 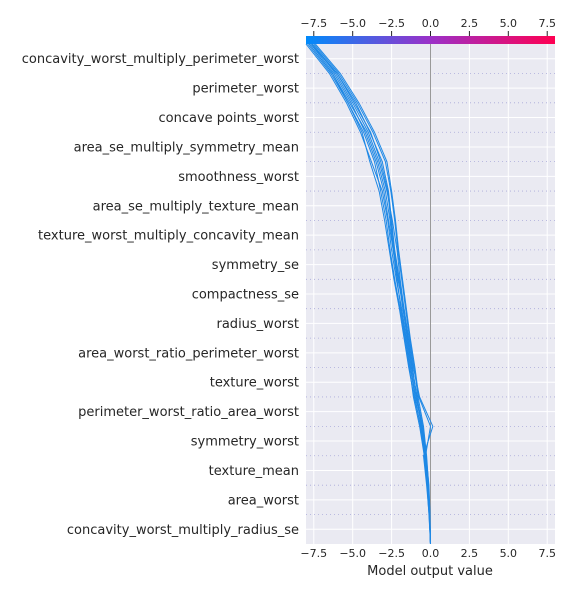 I want to click on feature-label: compactness_se, so click(x=245, y=295).